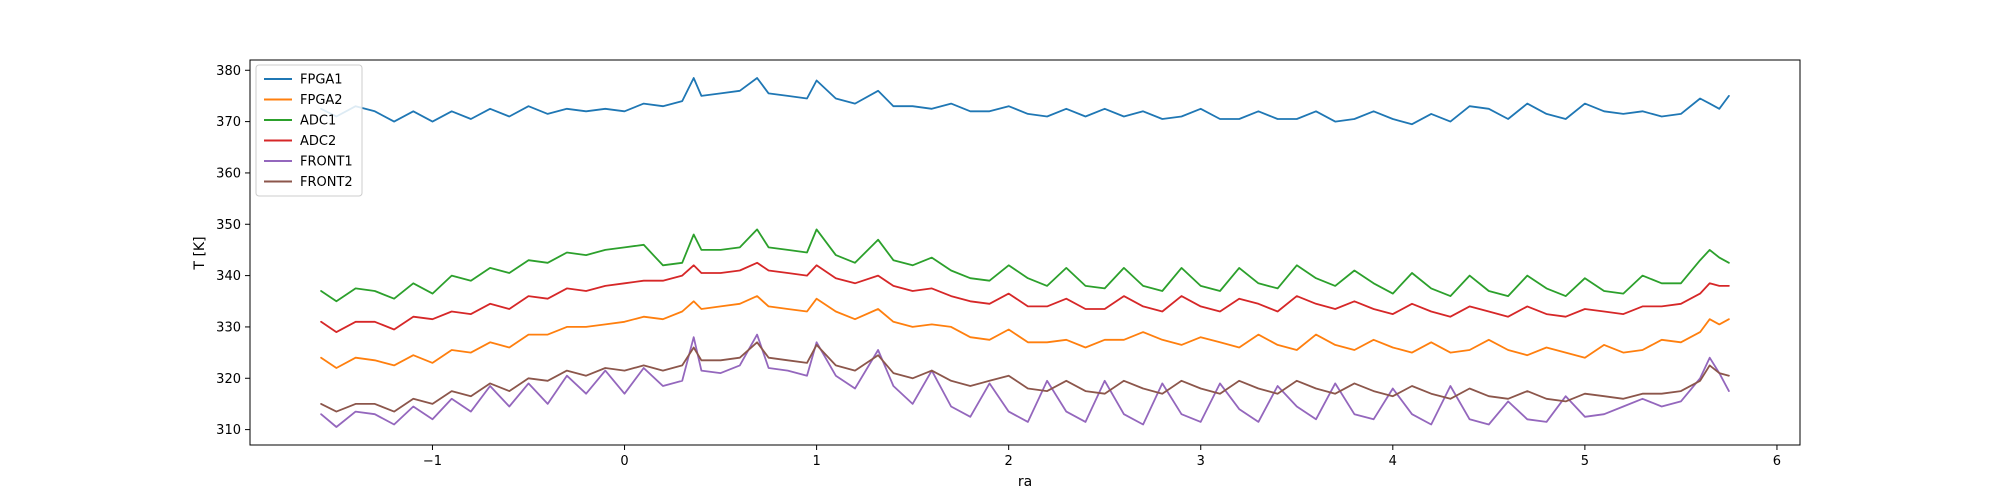 The height and width of the screenshot is (504, 2000). What do you see at coordinates (228, 276) in the screenshot?
I see `y-tick-label: 340` at bounding box center [228, 276].